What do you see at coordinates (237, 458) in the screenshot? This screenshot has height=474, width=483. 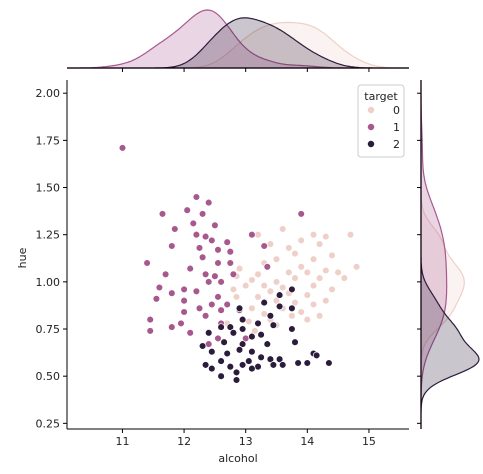 I see `x-axis-label: alcohol` at bounding box center [237, 458].